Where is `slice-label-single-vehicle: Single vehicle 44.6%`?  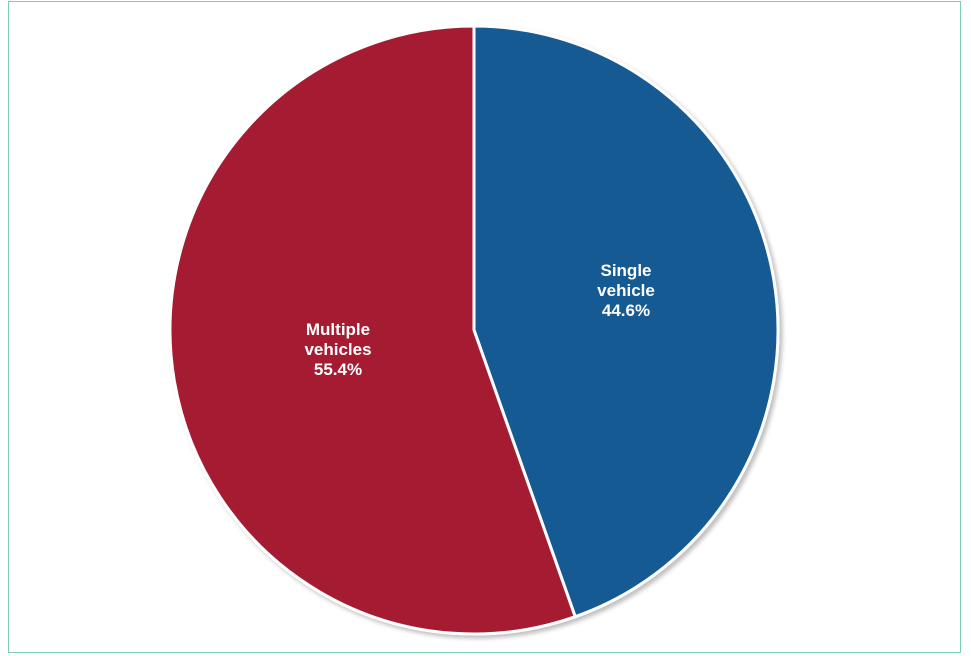 slice-label-single-vehicle: Single vehicle 44.6% is located at coordinates (626, 291).